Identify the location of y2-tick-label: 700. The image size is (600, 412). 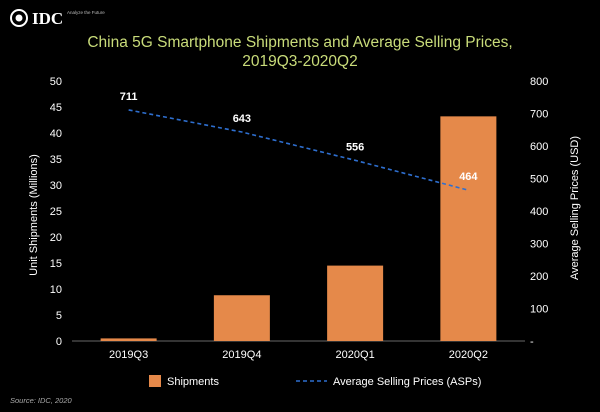
(539, 115).